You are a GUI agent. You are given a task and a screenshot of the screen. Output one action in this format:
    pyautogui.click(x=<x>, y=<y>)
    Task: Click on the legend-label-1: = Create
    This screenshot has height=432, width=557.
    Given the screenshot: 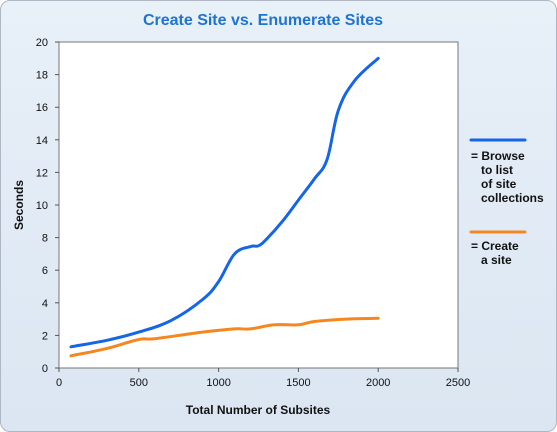 What is the action you would take?
    pyautogui.click(x=495, y=246)
    